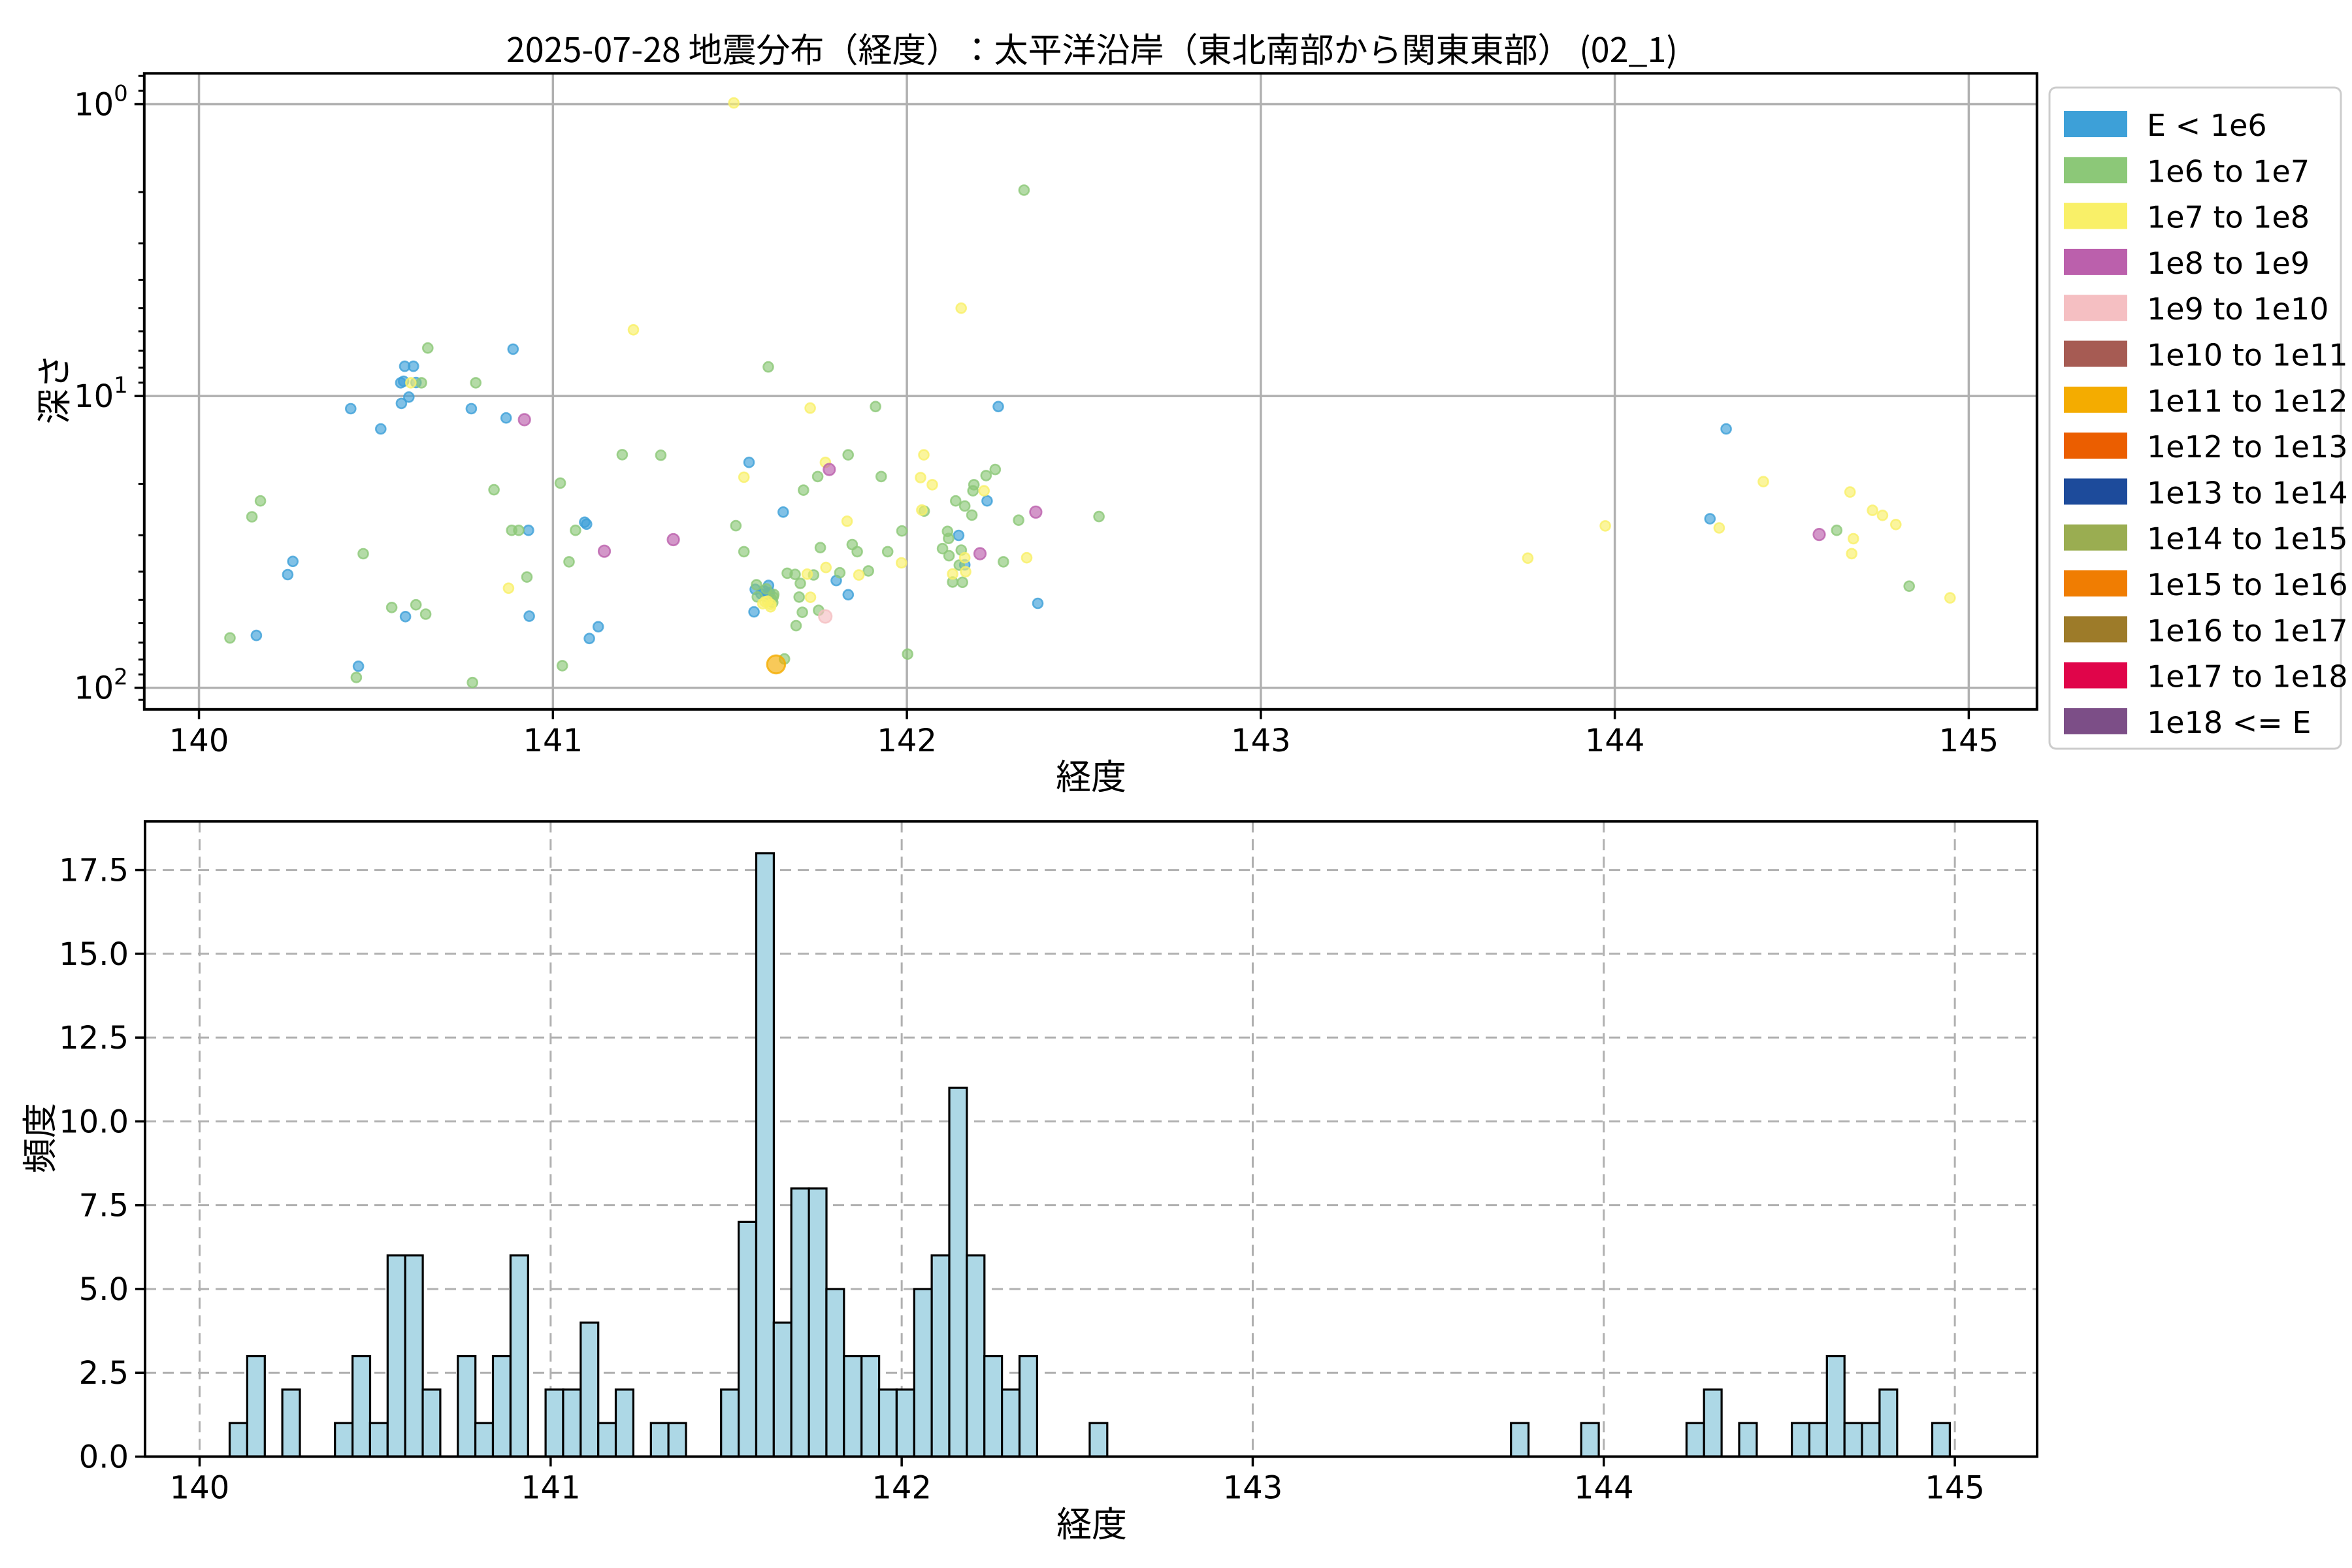  Describe the element at coordinates (991, 507) in the screenshot. I see `series-E < 1e6` at that location.